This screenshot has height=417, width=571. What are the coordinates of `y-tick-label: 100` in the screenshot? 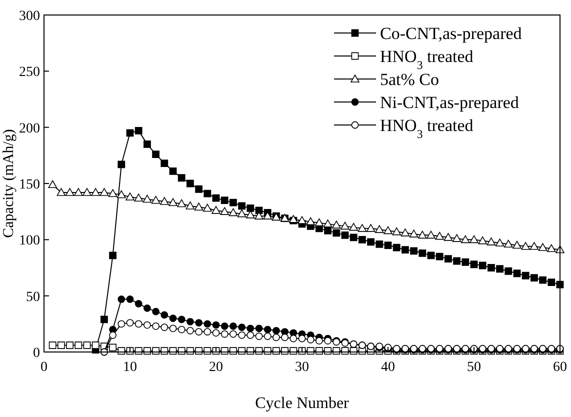 It's located at (29, 241).